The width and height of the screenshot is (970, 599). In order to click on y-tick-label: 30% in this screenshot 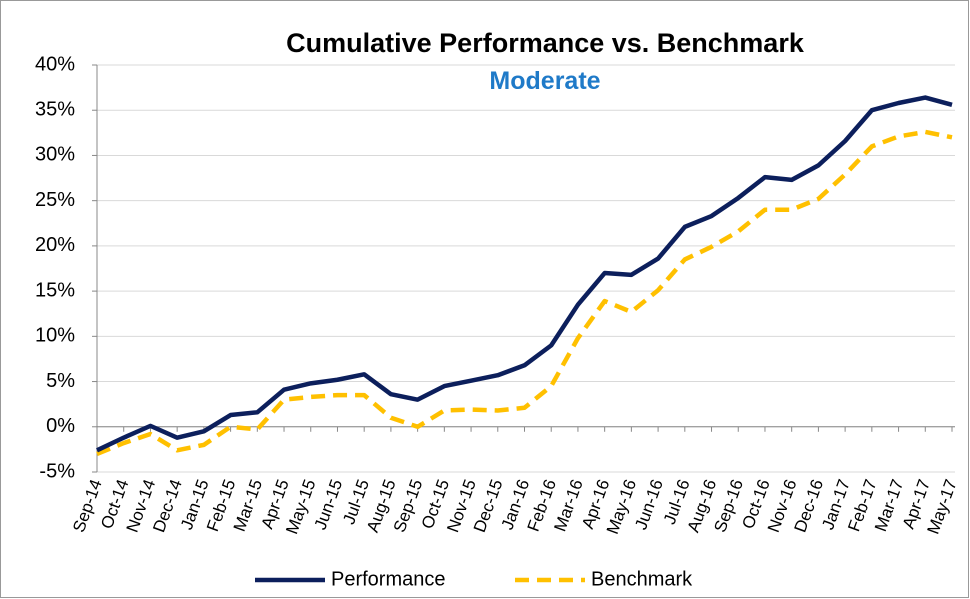, I will do `click(55, 155)`.